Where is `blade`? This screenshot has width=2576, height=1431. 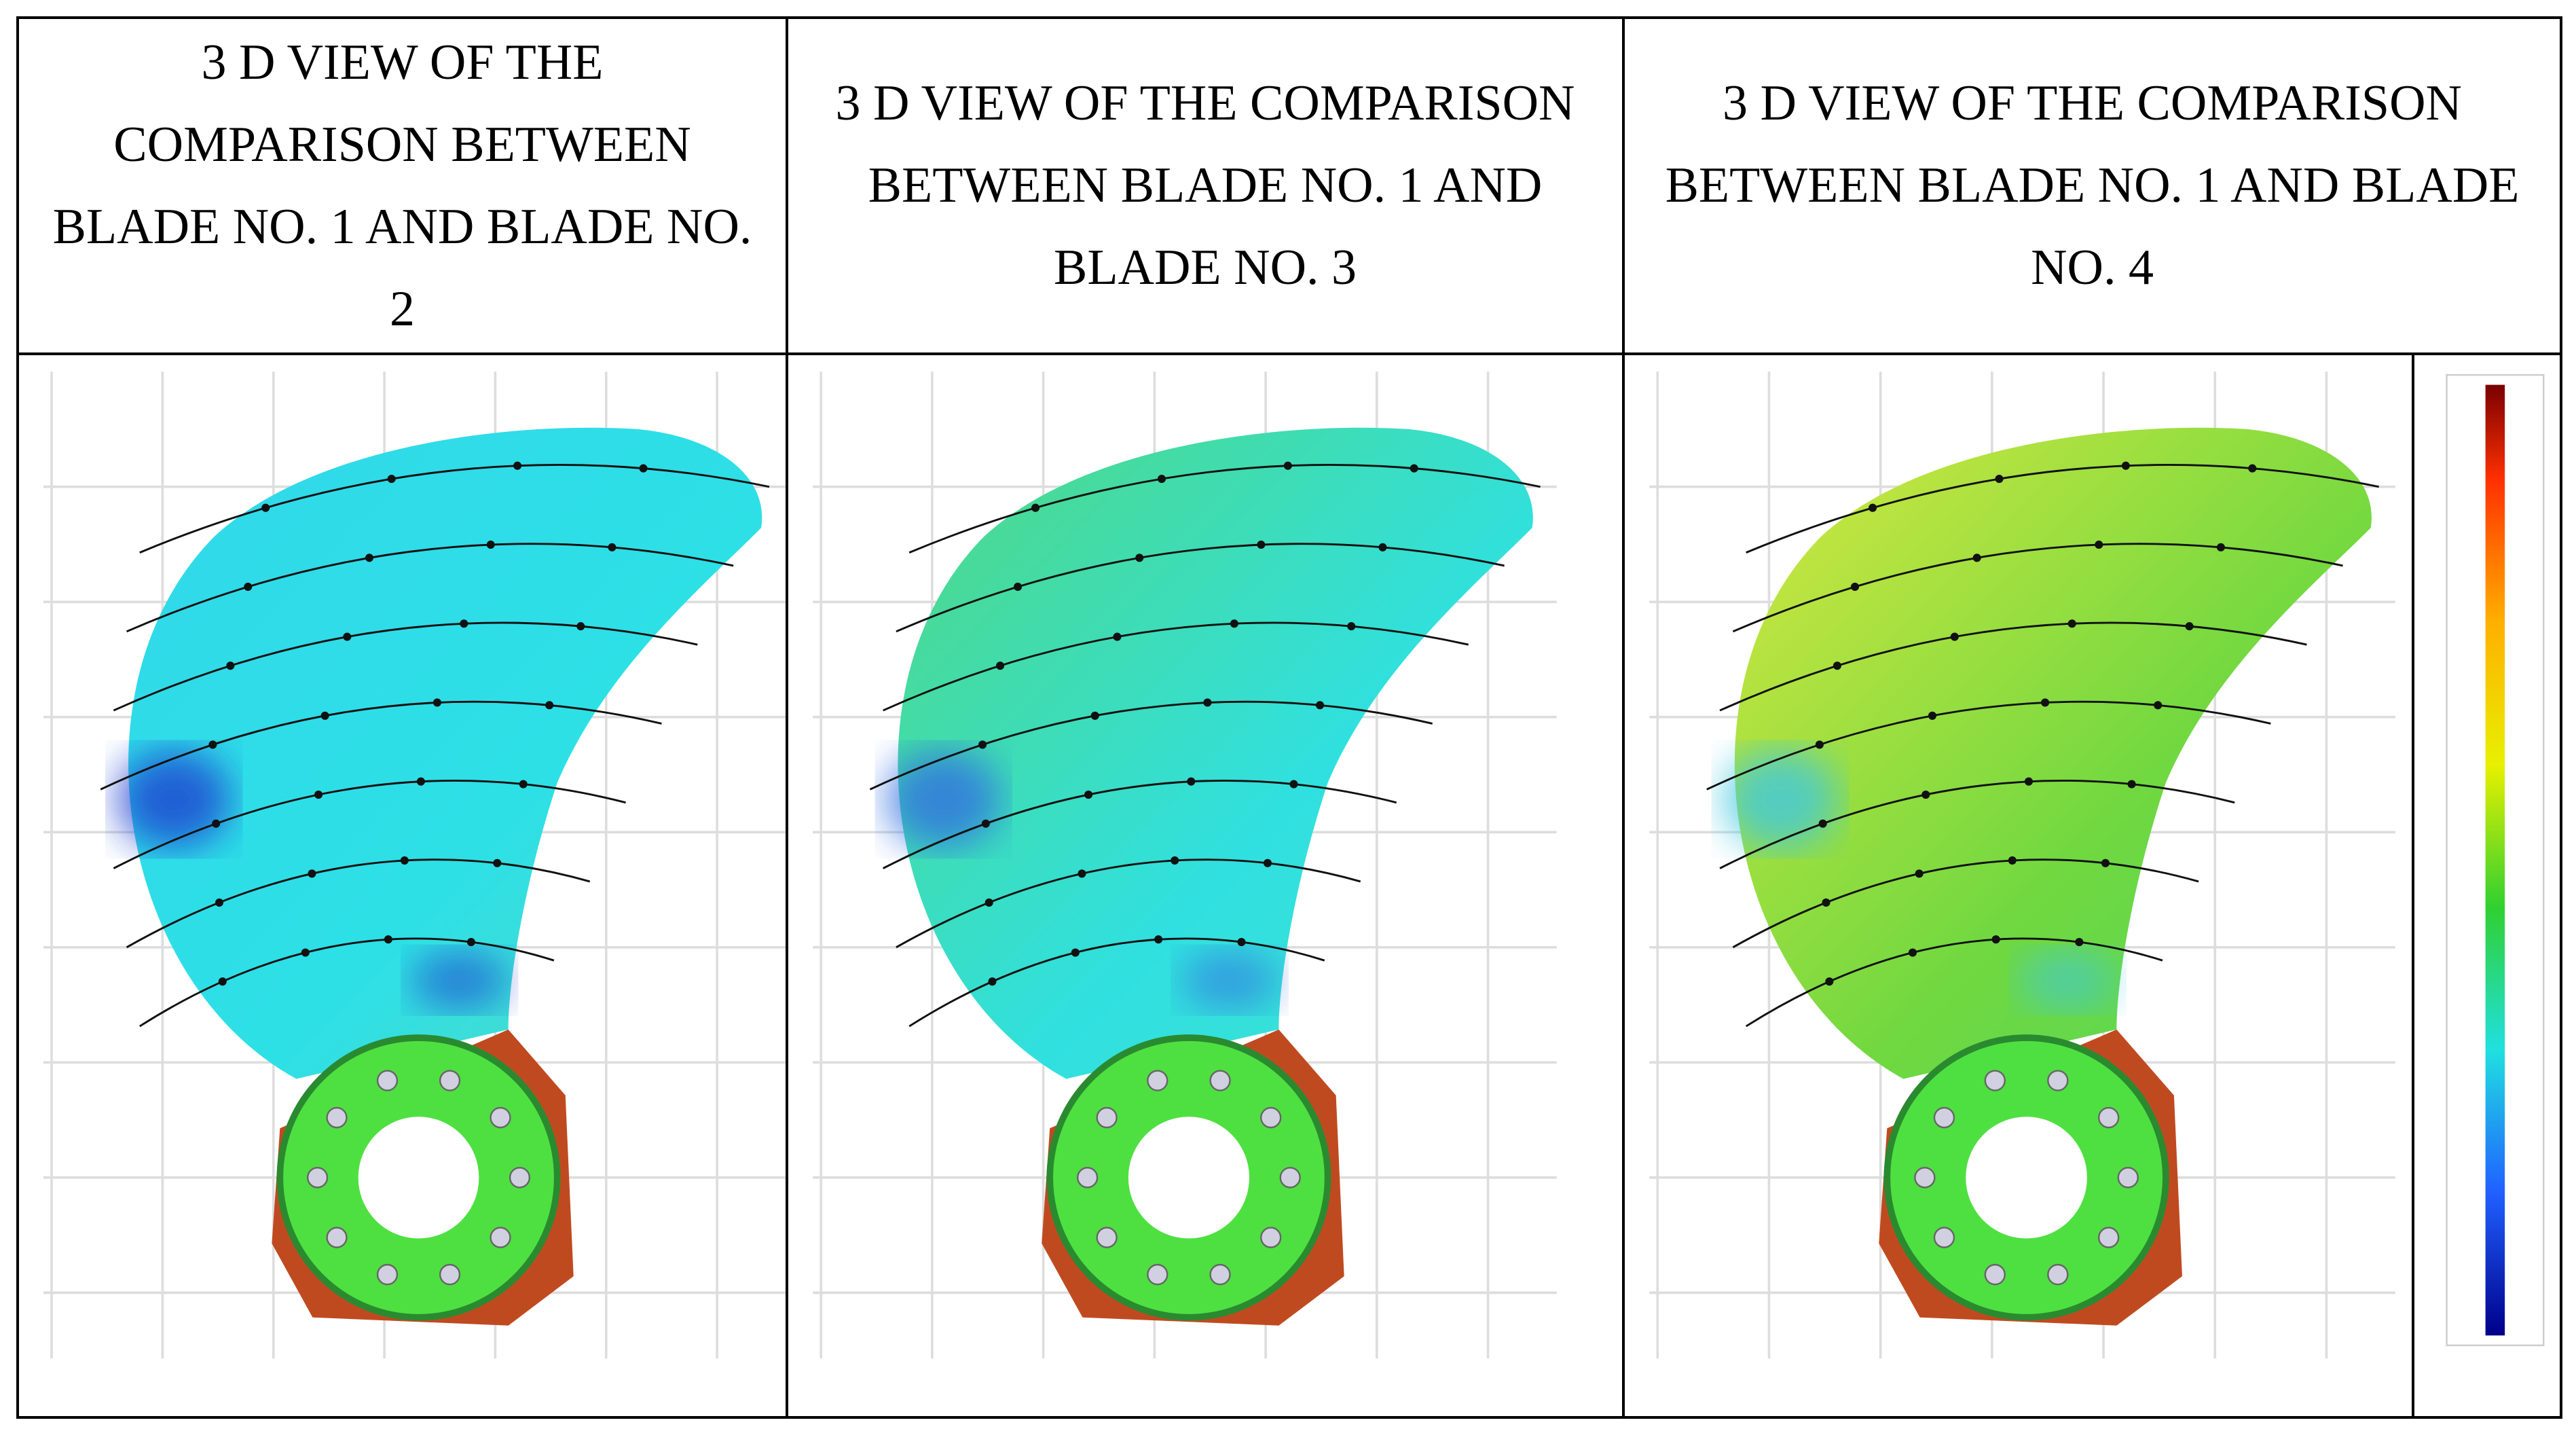
blade is located at coordinates (2053, 753).